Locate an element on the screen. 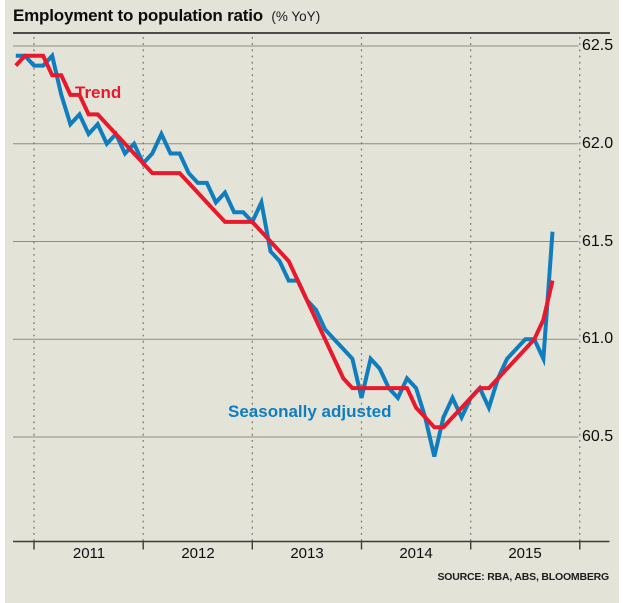 Image resolution: width=623 pixels, height=603 pixels. y-axis-label: 61.5 is located at coordinates (598, 241).